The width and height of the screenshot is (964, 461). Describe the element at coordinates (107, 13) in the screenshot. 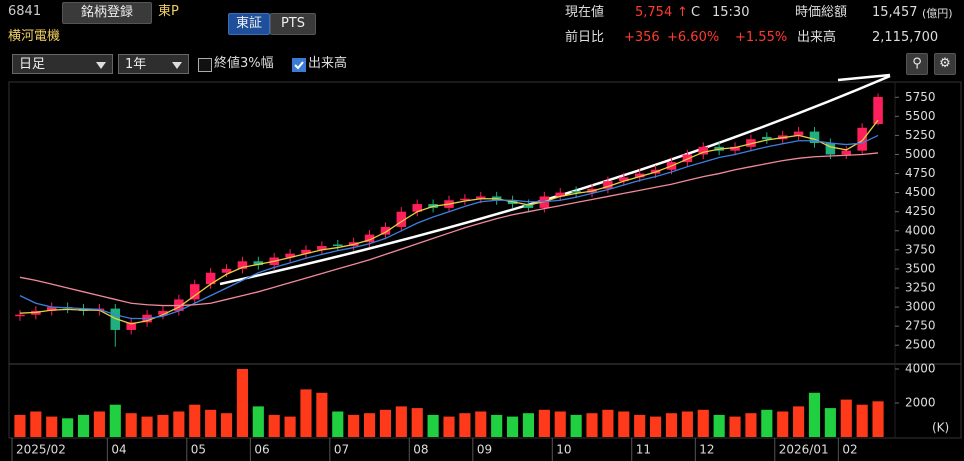

I see `register-button: 銘柄登録` at that location.